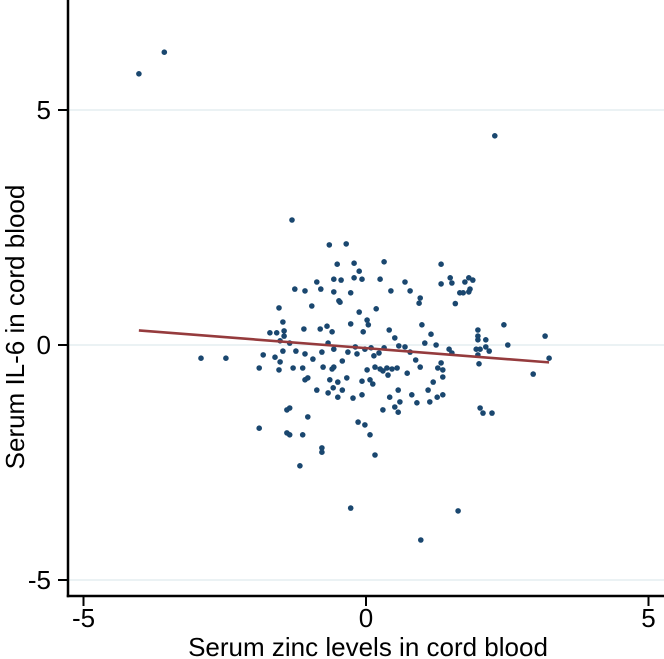 The image size is (664, 659). I want to click on y-tick-label: -5, so click(39, 580).